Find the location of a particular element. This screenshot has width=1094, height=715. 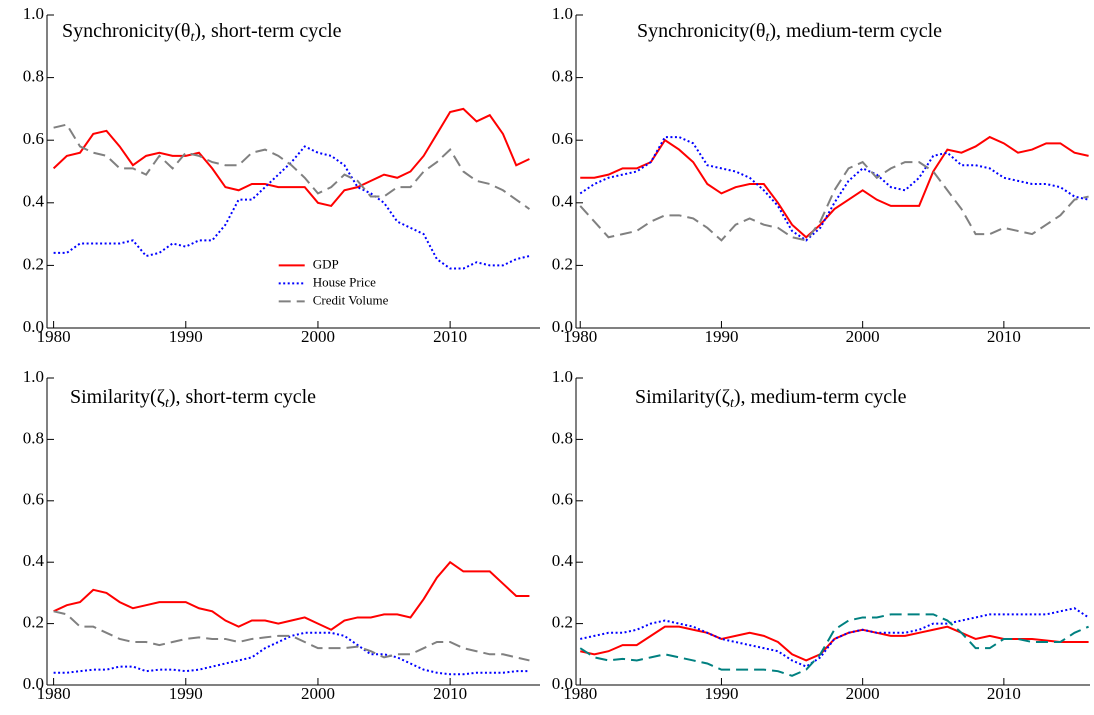

chart-title: Similarity(ζt), medium-term cycle is located at coordinates (771, 399).